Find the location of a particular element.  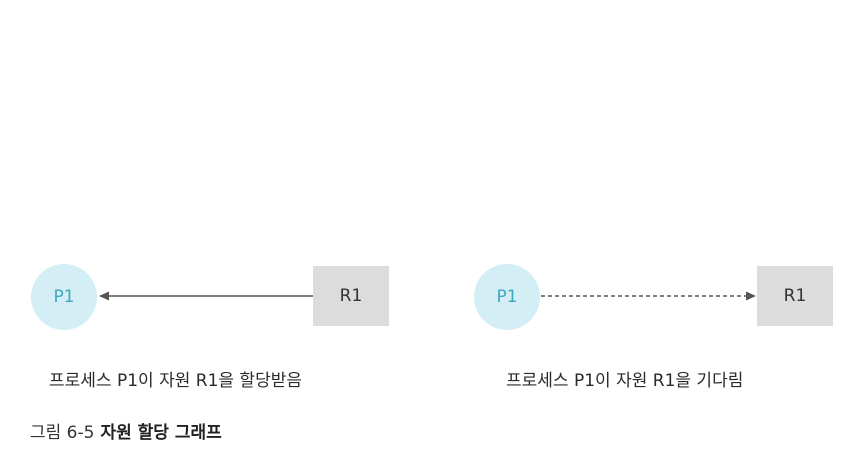

process-node-p1-waiting: P1 is located at coordinates (507, 297).